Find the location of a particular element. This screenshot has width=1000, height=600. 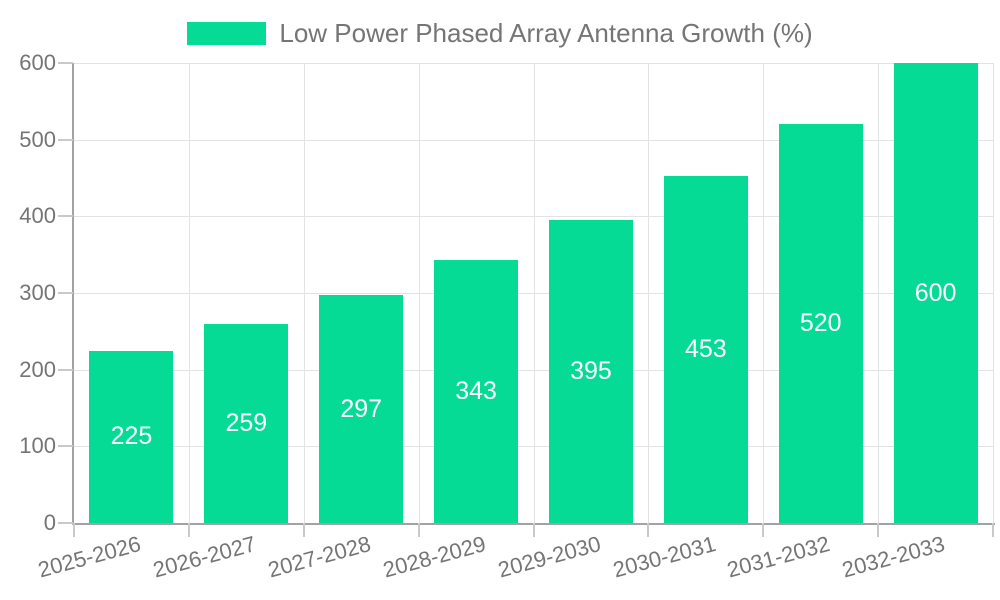

bar-value-label: 297 is located at coordinates (361, 408).